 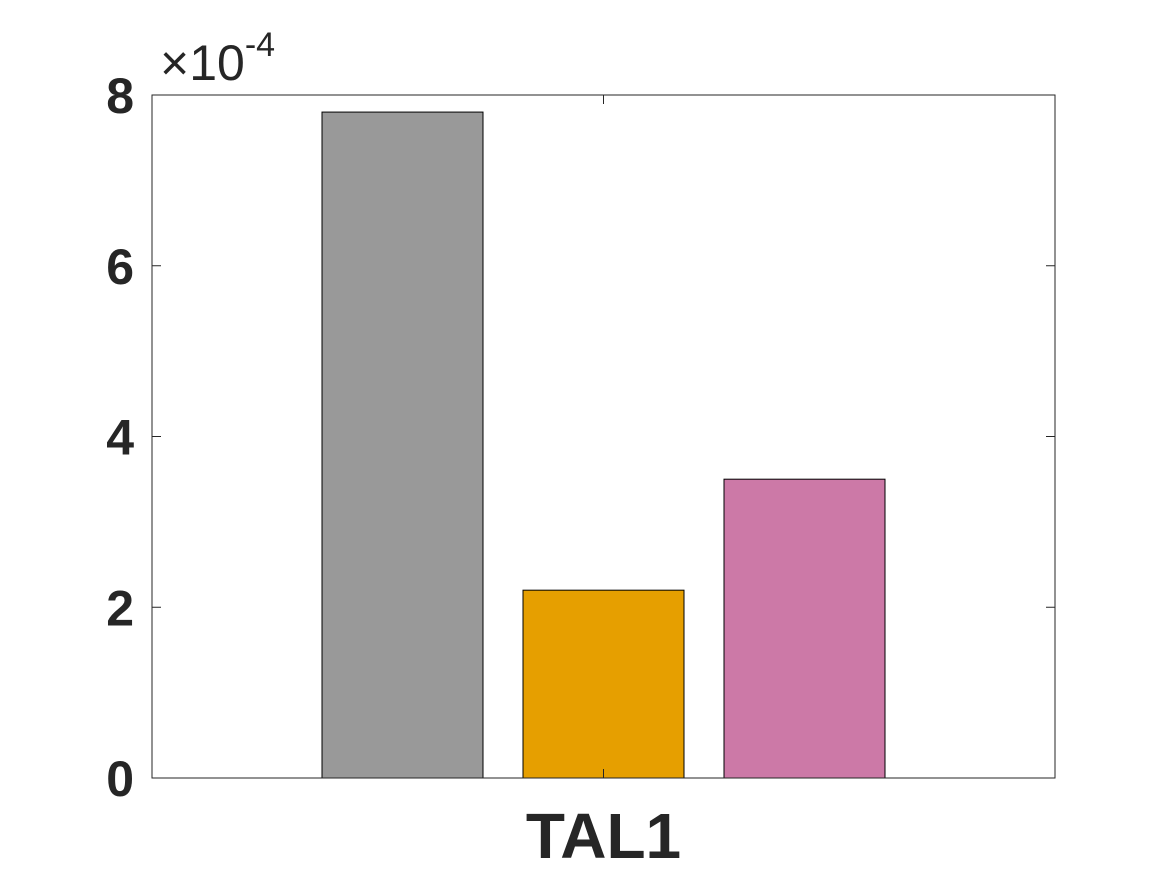 I want to click on x-category-label: TAL1, so click(x=603, y=836).